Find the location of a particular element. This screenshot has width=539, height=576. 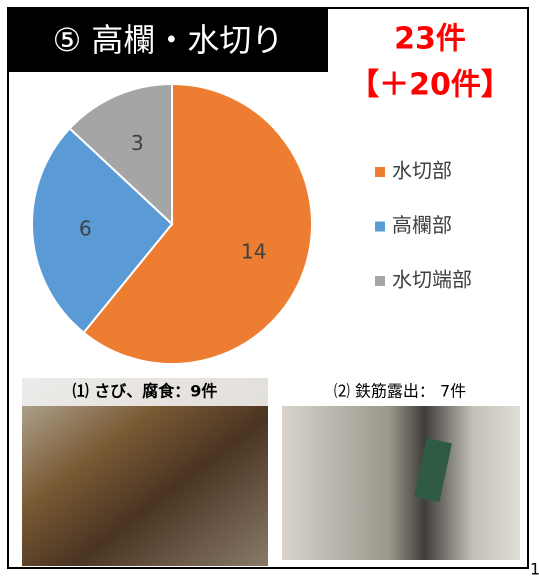

photo-caption: ⑴ さび、腐食：9件 is located at coordinates (145, 391).